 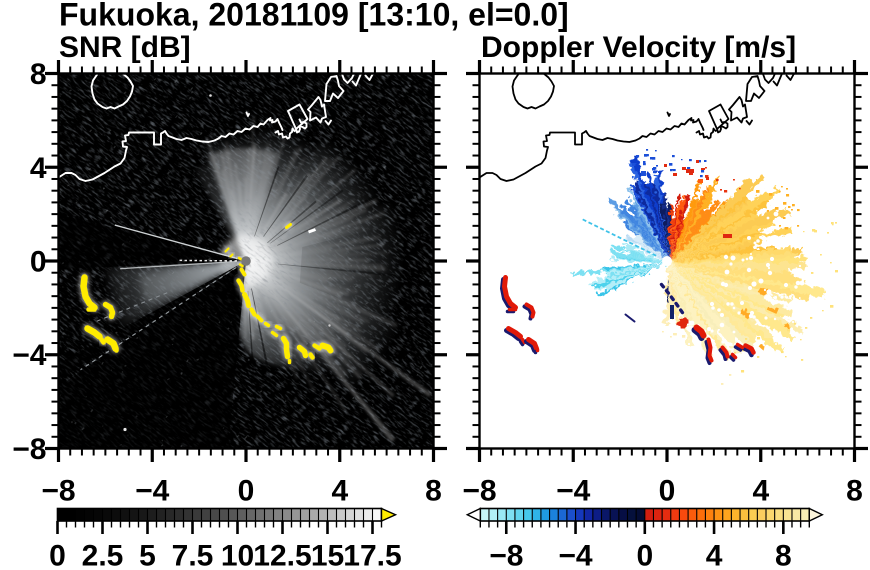 What do you see at coordinates (147, 555) in the screenshot?
I see `svg-text: 5` at bounding box center [147, 555].